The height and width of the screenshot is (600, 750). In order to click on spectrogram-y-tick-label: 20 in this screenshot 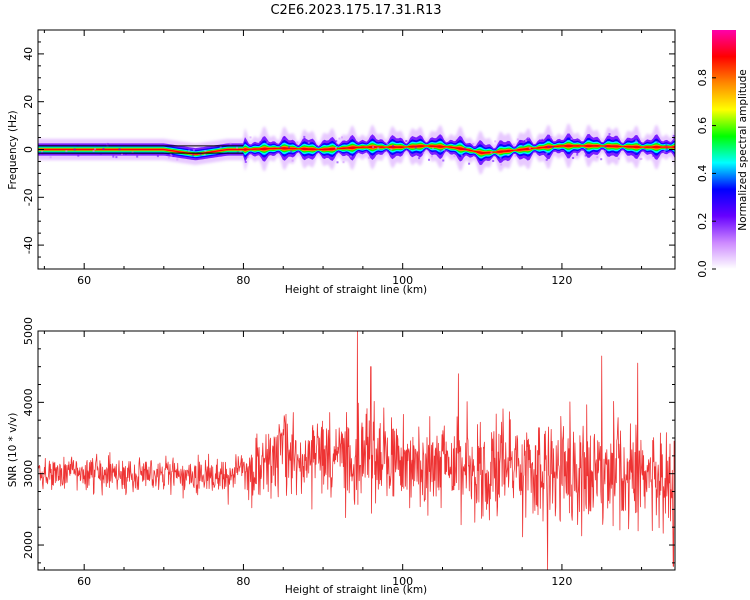, I will do `click(28, 102)`.